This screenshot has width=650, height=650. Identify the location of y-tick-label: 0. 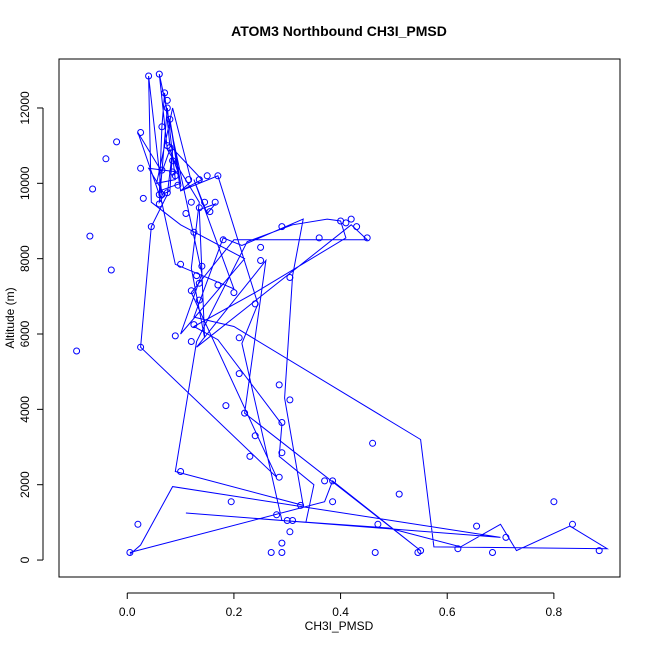
(25, 559).